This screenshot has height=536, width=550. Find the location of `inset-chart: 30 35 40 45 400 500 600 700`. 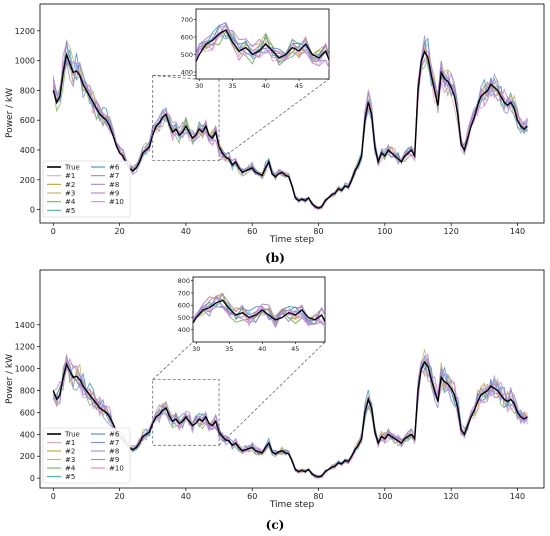

inset-chart: 30 35 40 45 400 500 600 700 is located at coordinates (255, 49).